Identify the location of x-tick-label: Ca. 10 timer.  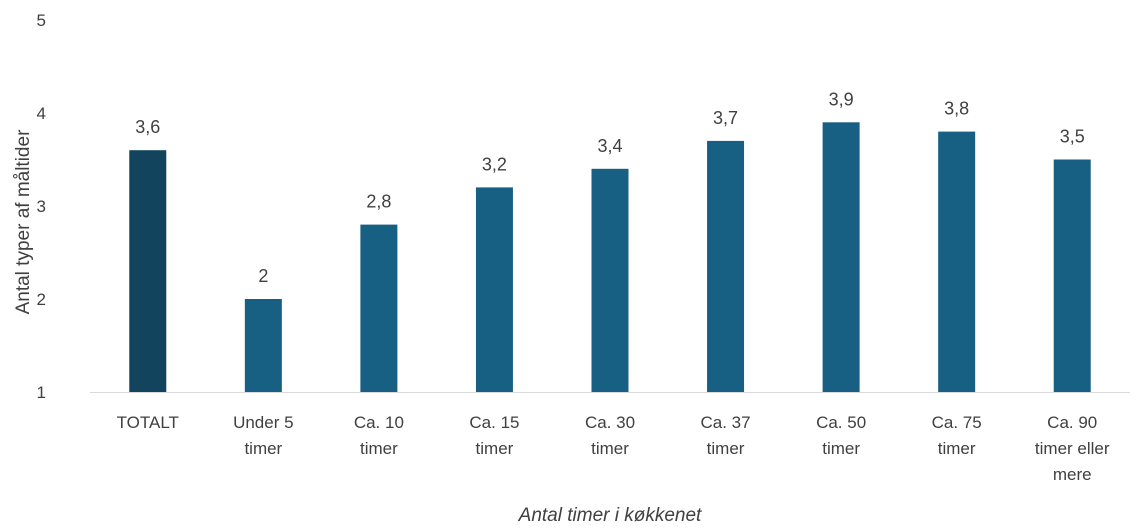
(379, 435).